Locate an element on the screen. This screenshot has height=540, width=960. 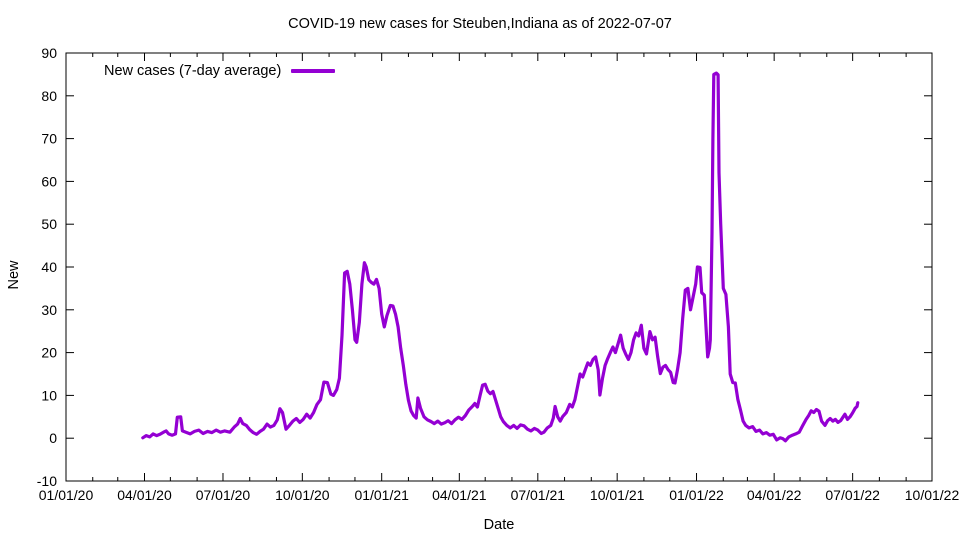
x-tick-label: 01/01/21 is located at coordinates (381, 495).